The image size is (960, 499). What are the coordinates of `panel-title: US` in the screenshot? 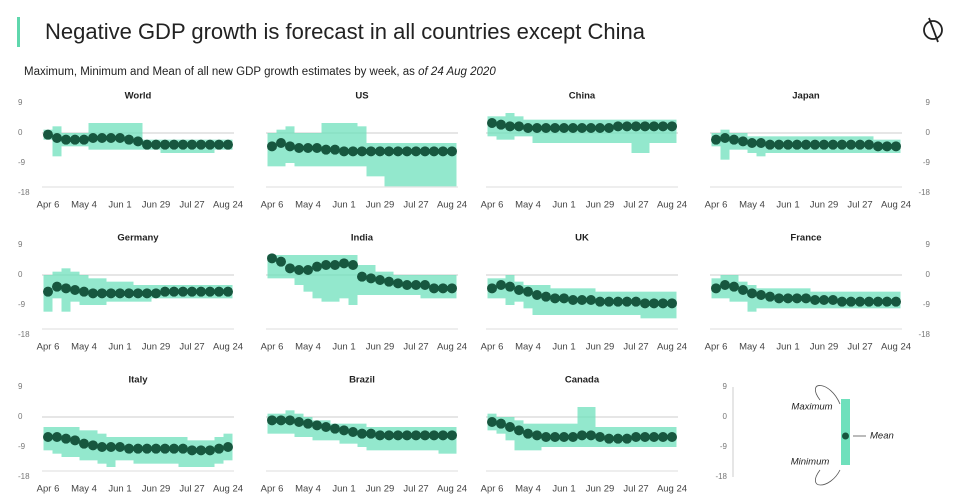 It's located at (361, 96).